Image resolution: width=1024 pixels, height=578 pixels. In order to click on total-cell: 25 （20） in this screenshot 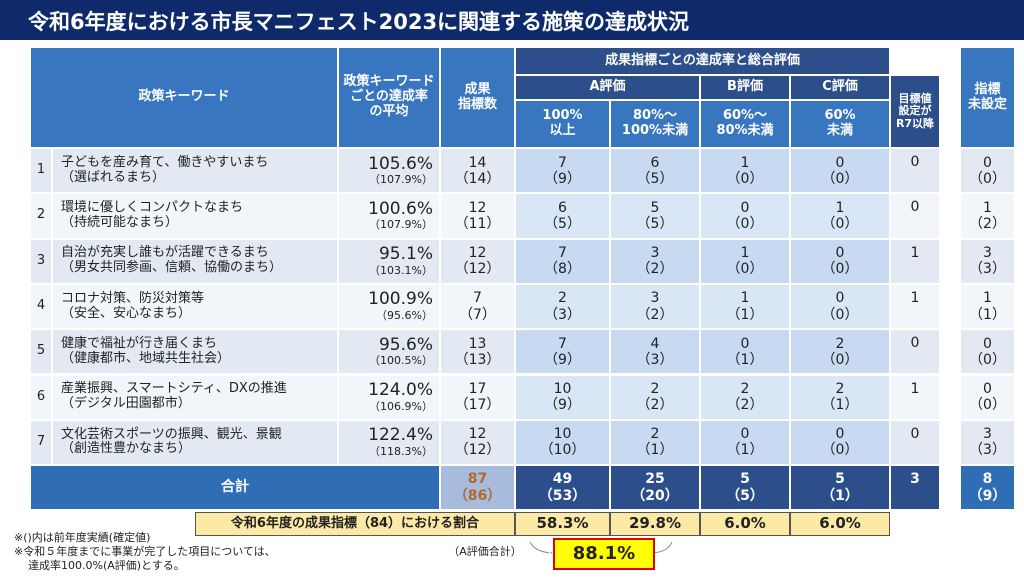, I will do `click(655, 487)`.